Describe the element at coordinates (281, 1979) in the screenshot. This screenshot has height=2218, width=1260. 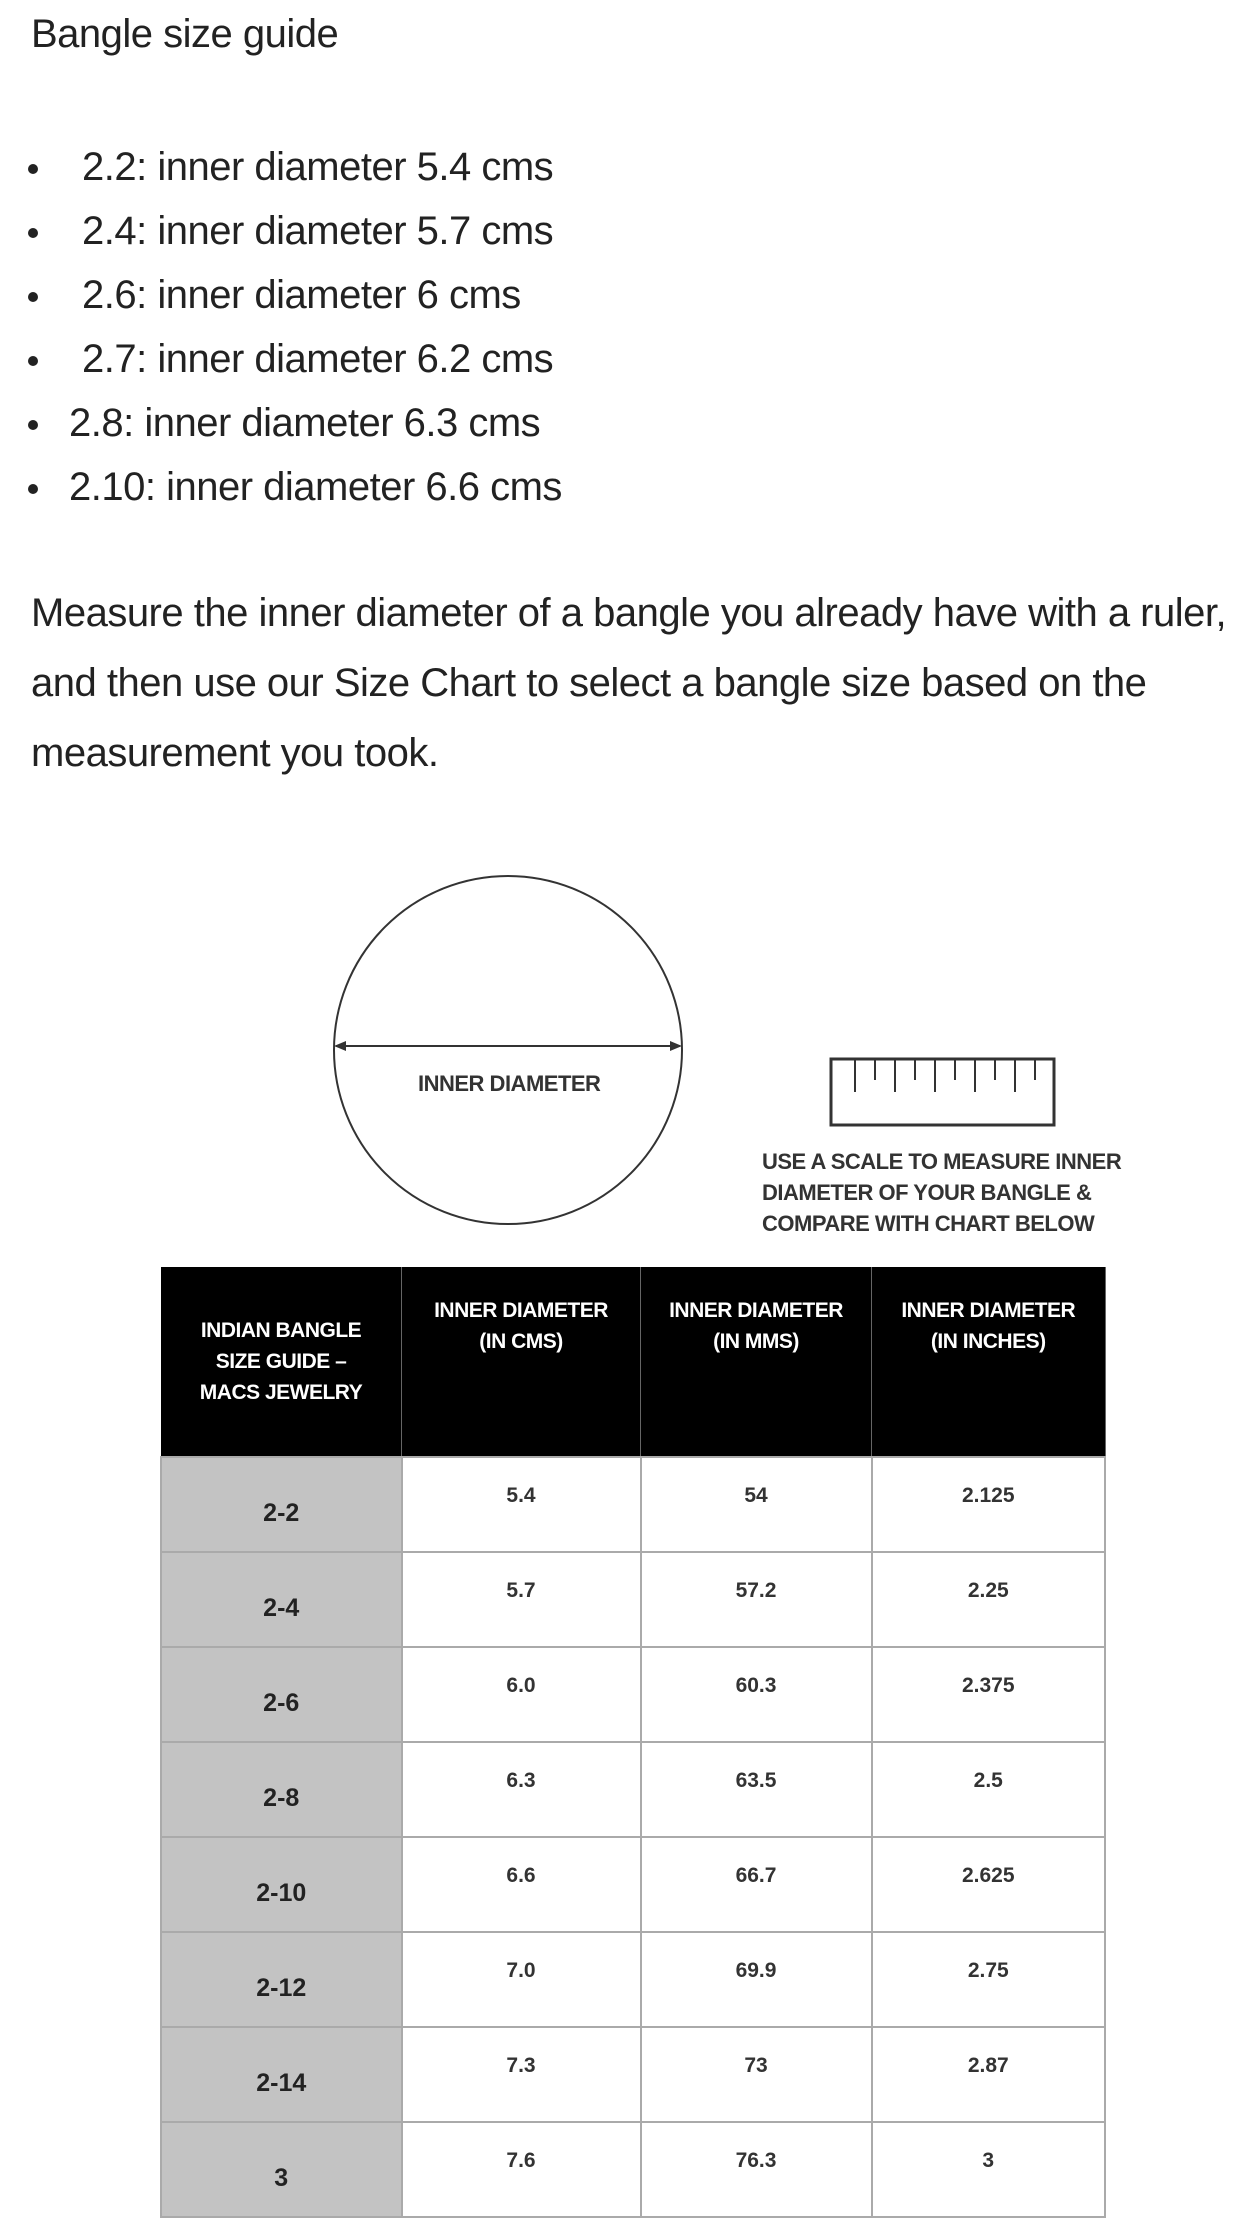
I see `cell-size: 2-12` at that location.